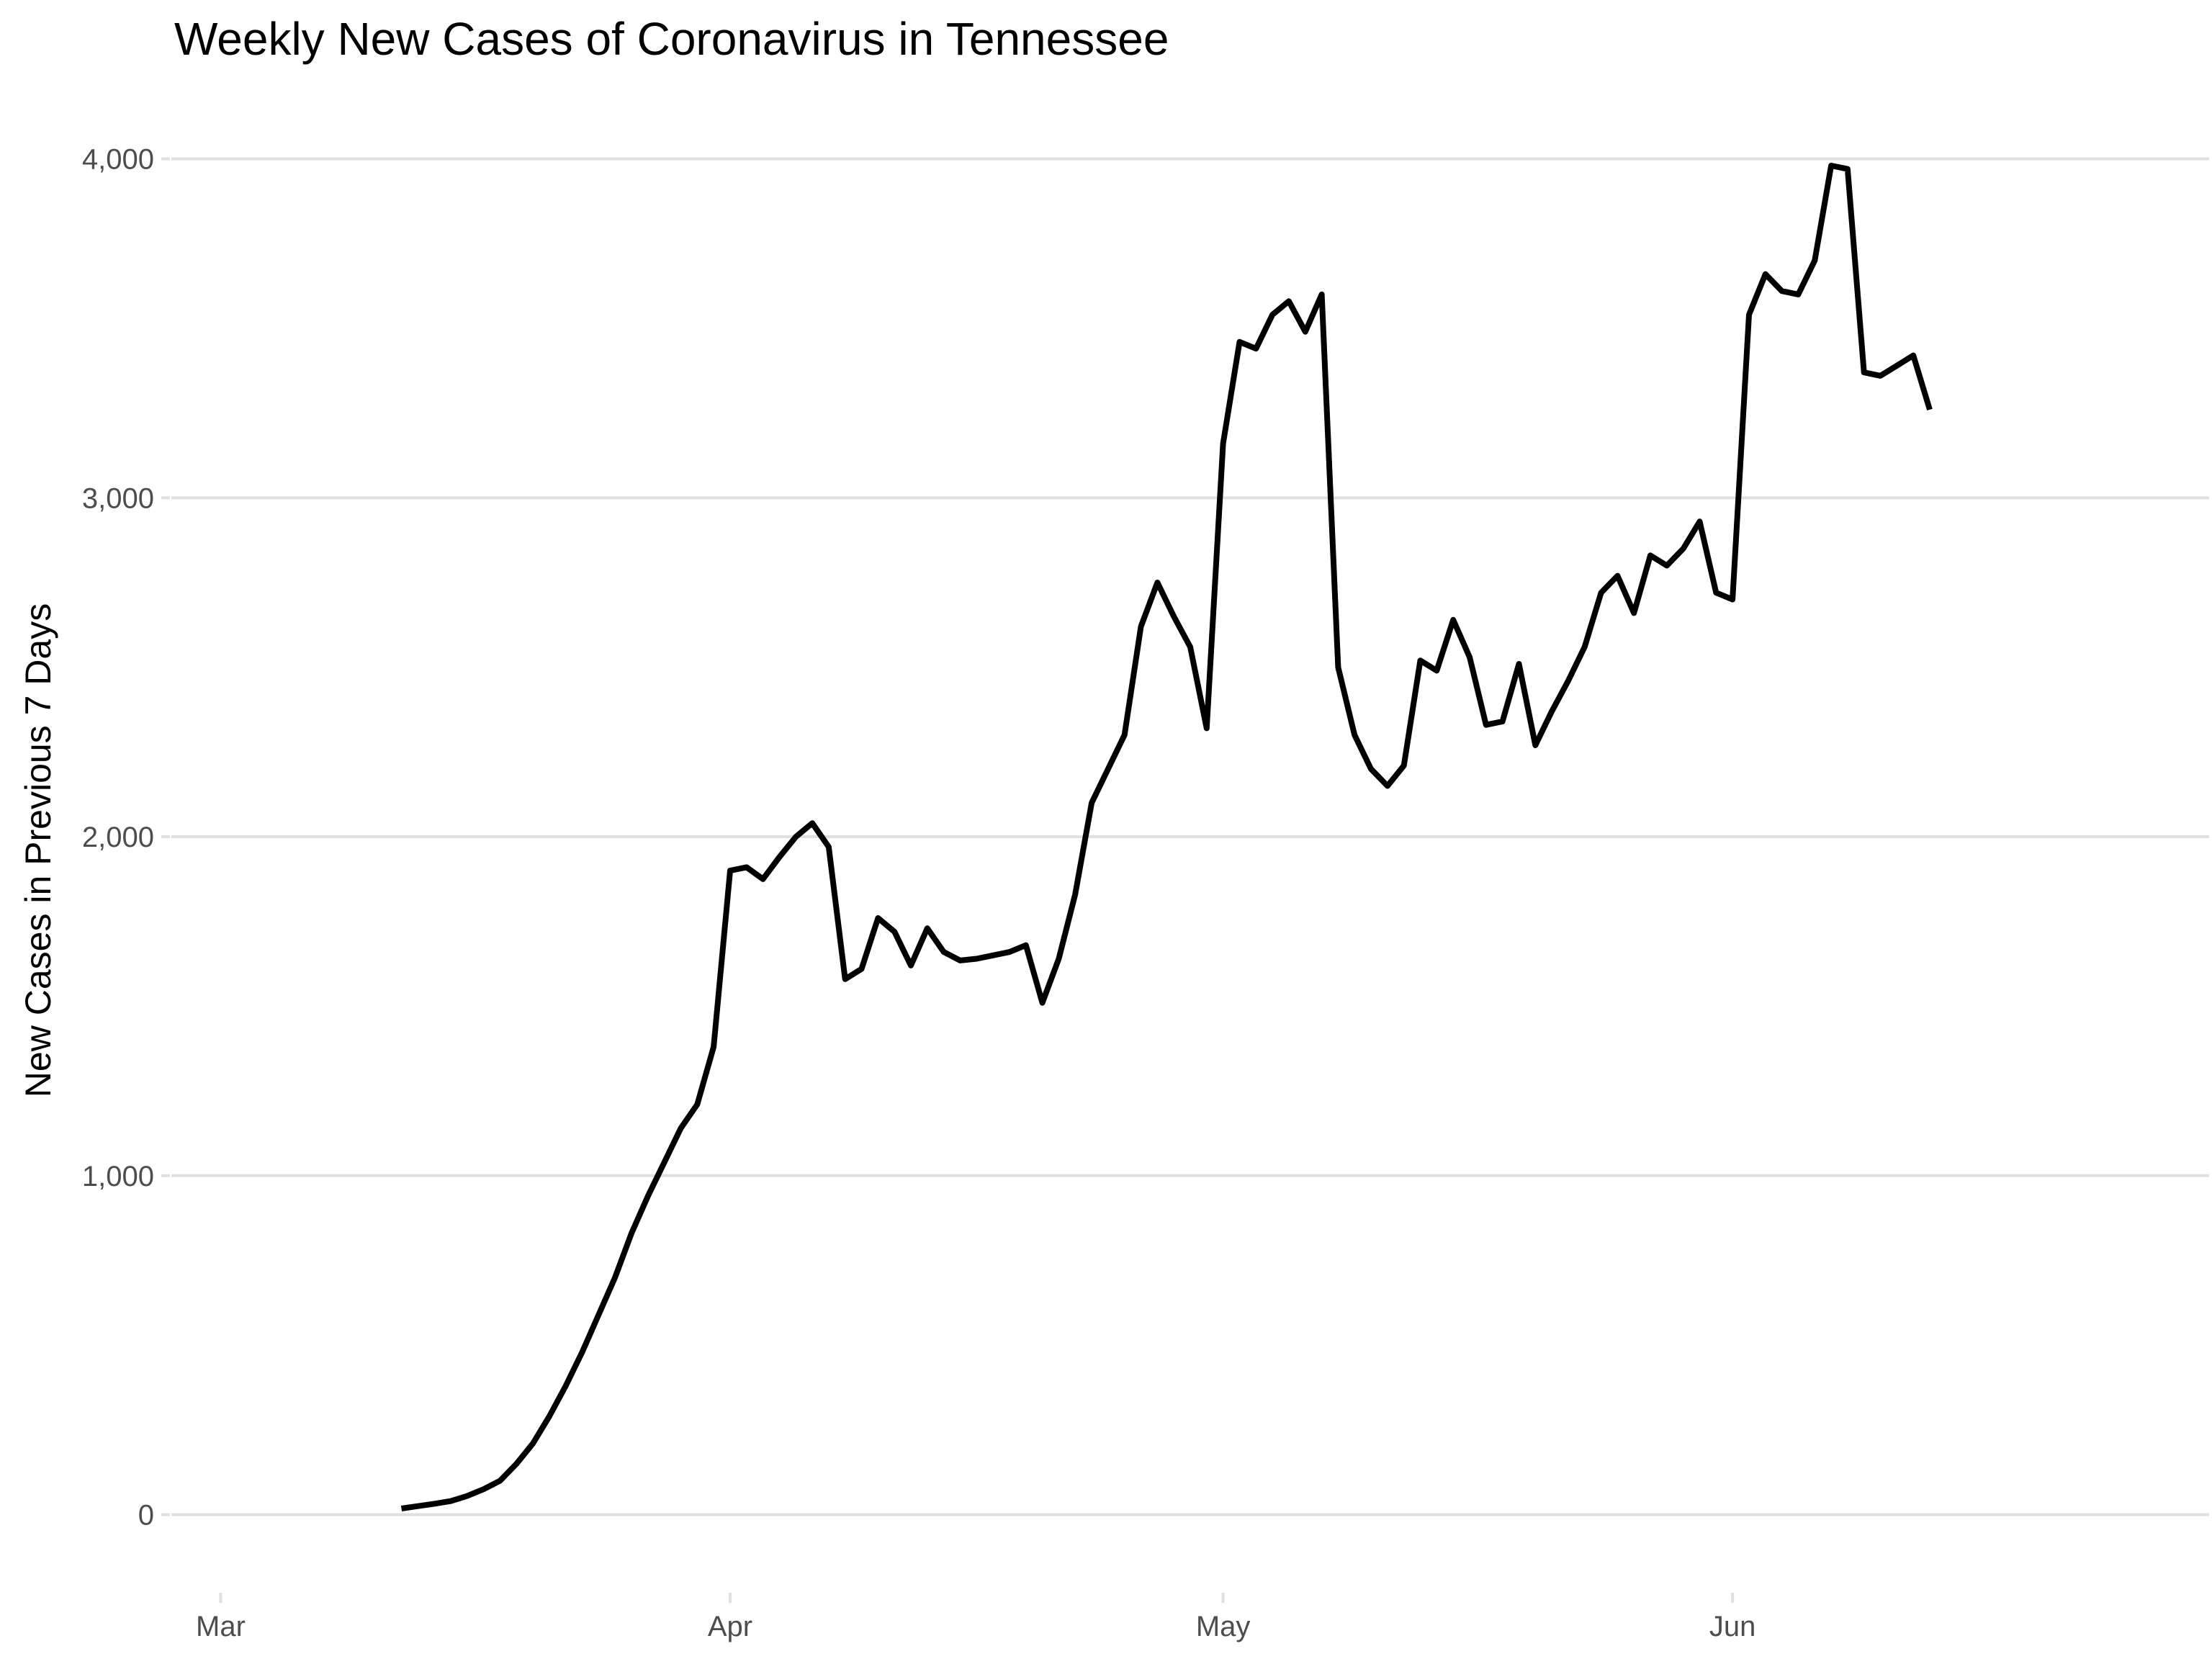 The width and height of the screenshot is (2212, 1659). I want to click on y-axis-label: New Cases in Previous 7 Days, so click(38, 850).